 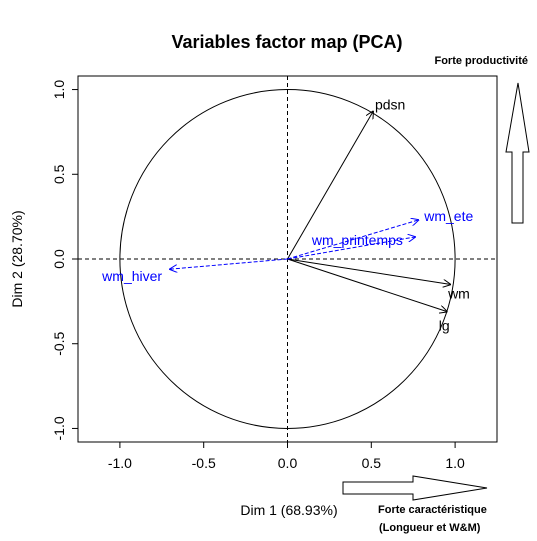 What do you see at coordinates (59, 259) in the screenshot?
I see `y-tick-label: 0.0` at bounding box center [59, 259].